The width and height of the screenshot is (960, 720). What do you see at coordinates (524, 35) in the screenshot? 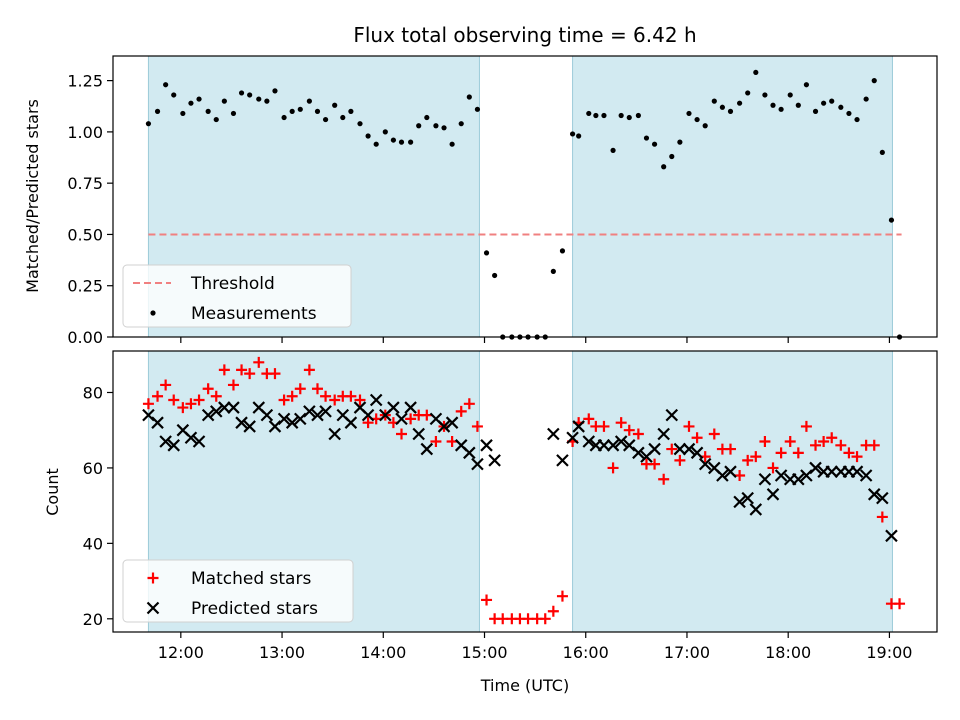
I see `chart-title: Flux total observing time = 6.42 h` at bounding box center [524, 35].